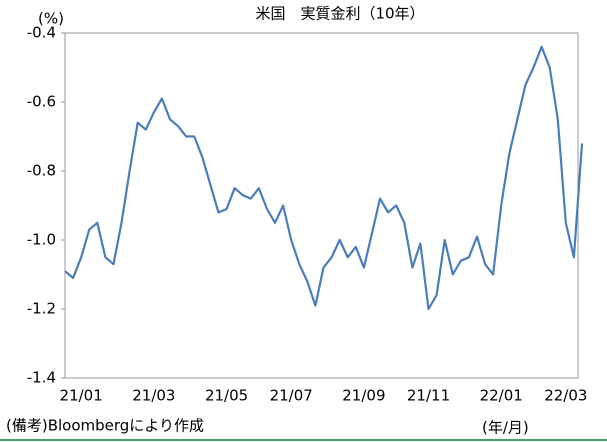  What do you see at coordinates (41, 102) in the screenshot?
I see `y-tick-label: -0.6` at bounding box center [41, 102].